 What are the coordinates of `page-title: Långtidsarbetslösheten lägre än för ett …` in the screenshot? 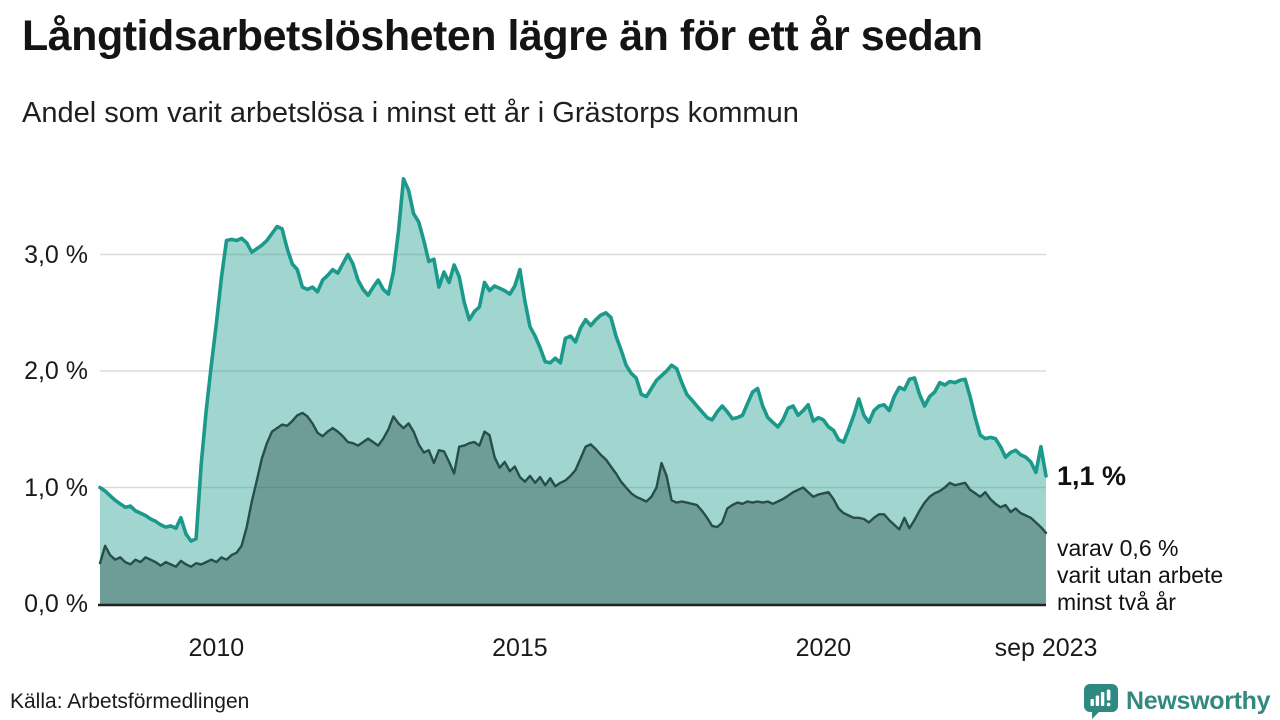 It's located at (502, 36).